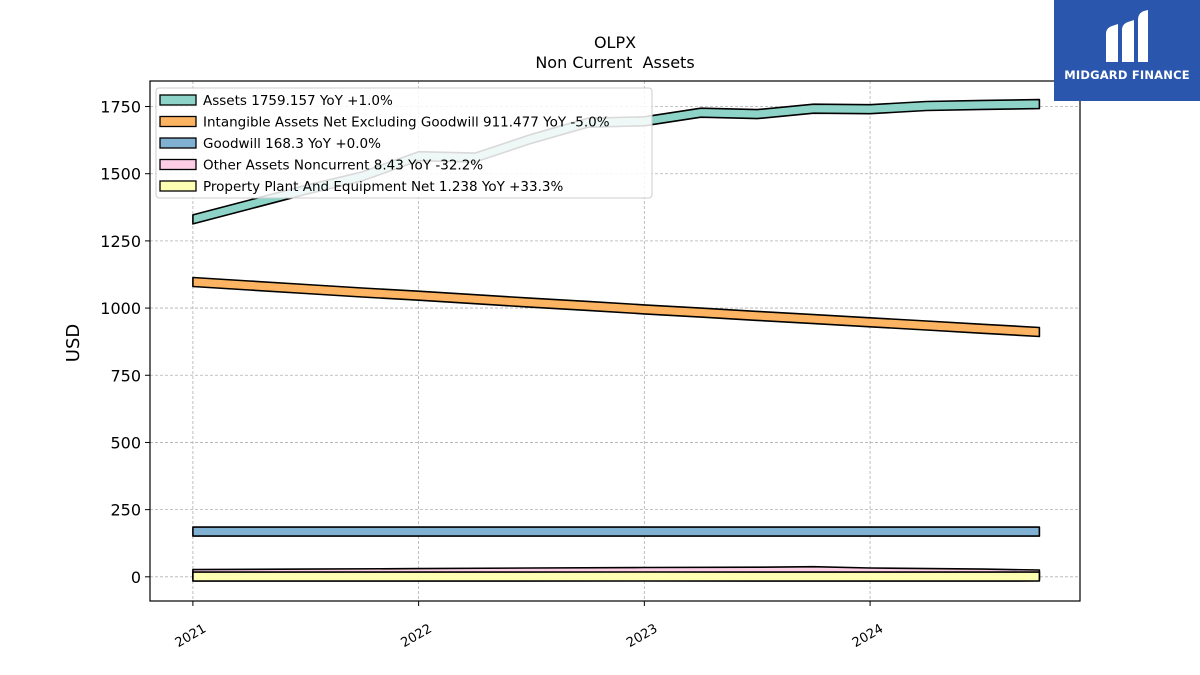  I want to click on midgard-logo-icon, so click(1127, 36).